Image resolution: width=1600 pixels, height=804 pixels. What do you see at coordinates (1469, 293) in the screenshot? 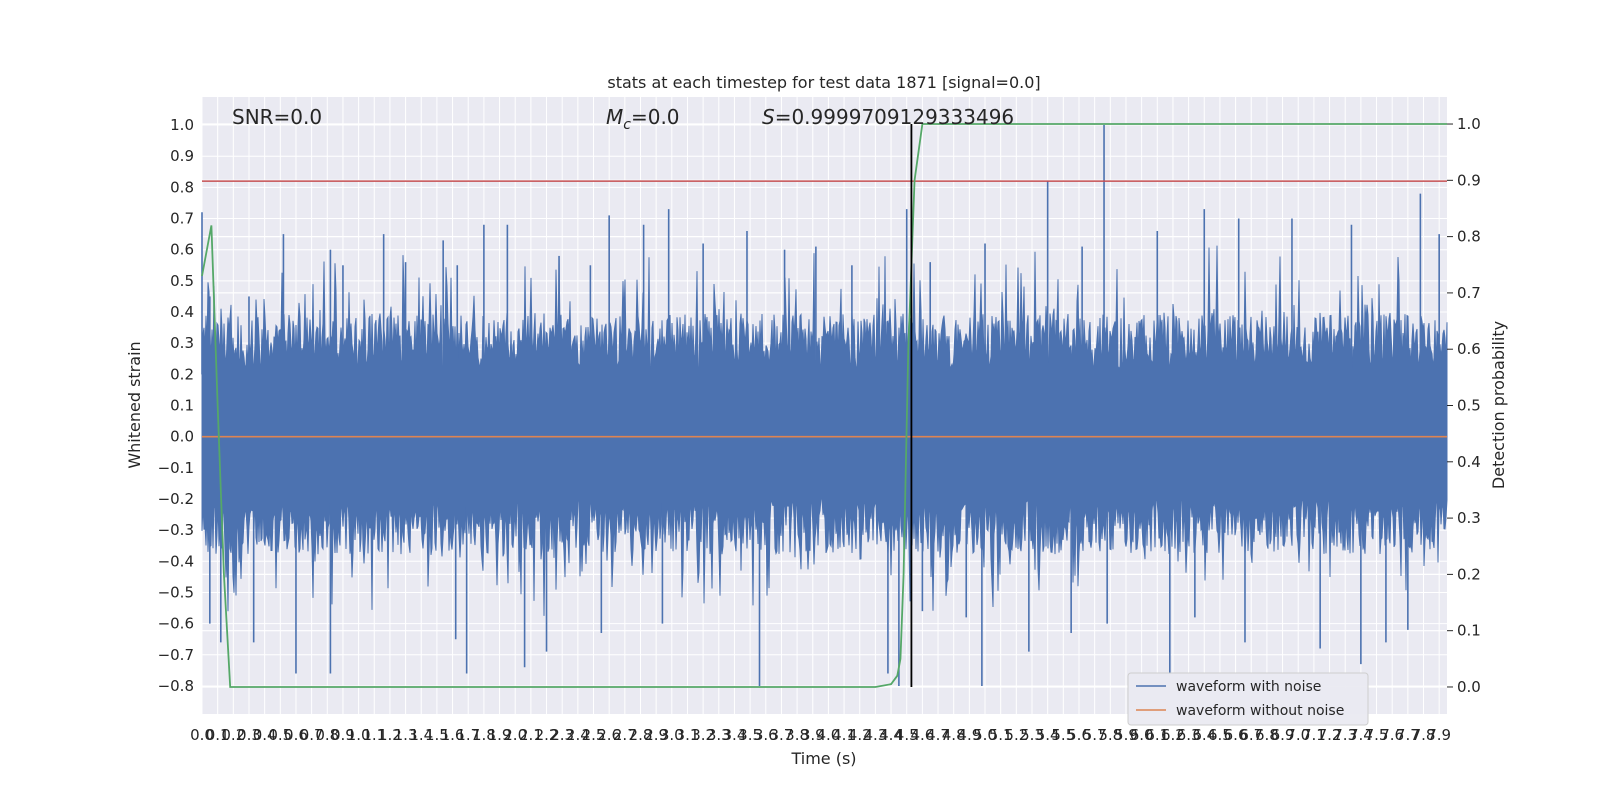
I see `y2-tick-label: 0.7` at bounding box center [1469, 293].